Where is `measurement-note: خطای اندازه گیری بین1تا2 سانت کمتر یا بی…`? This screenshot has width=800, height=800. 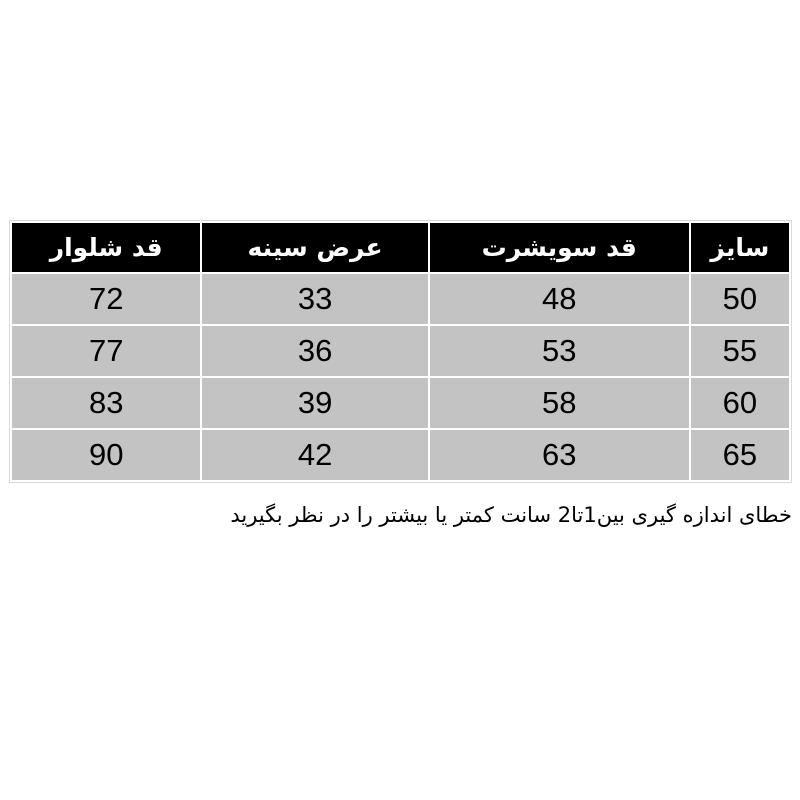
measurement-note: خطای اندازه گیری بین1تا2 سانت کمتر یا بی… is located at coordinates (511, 515).